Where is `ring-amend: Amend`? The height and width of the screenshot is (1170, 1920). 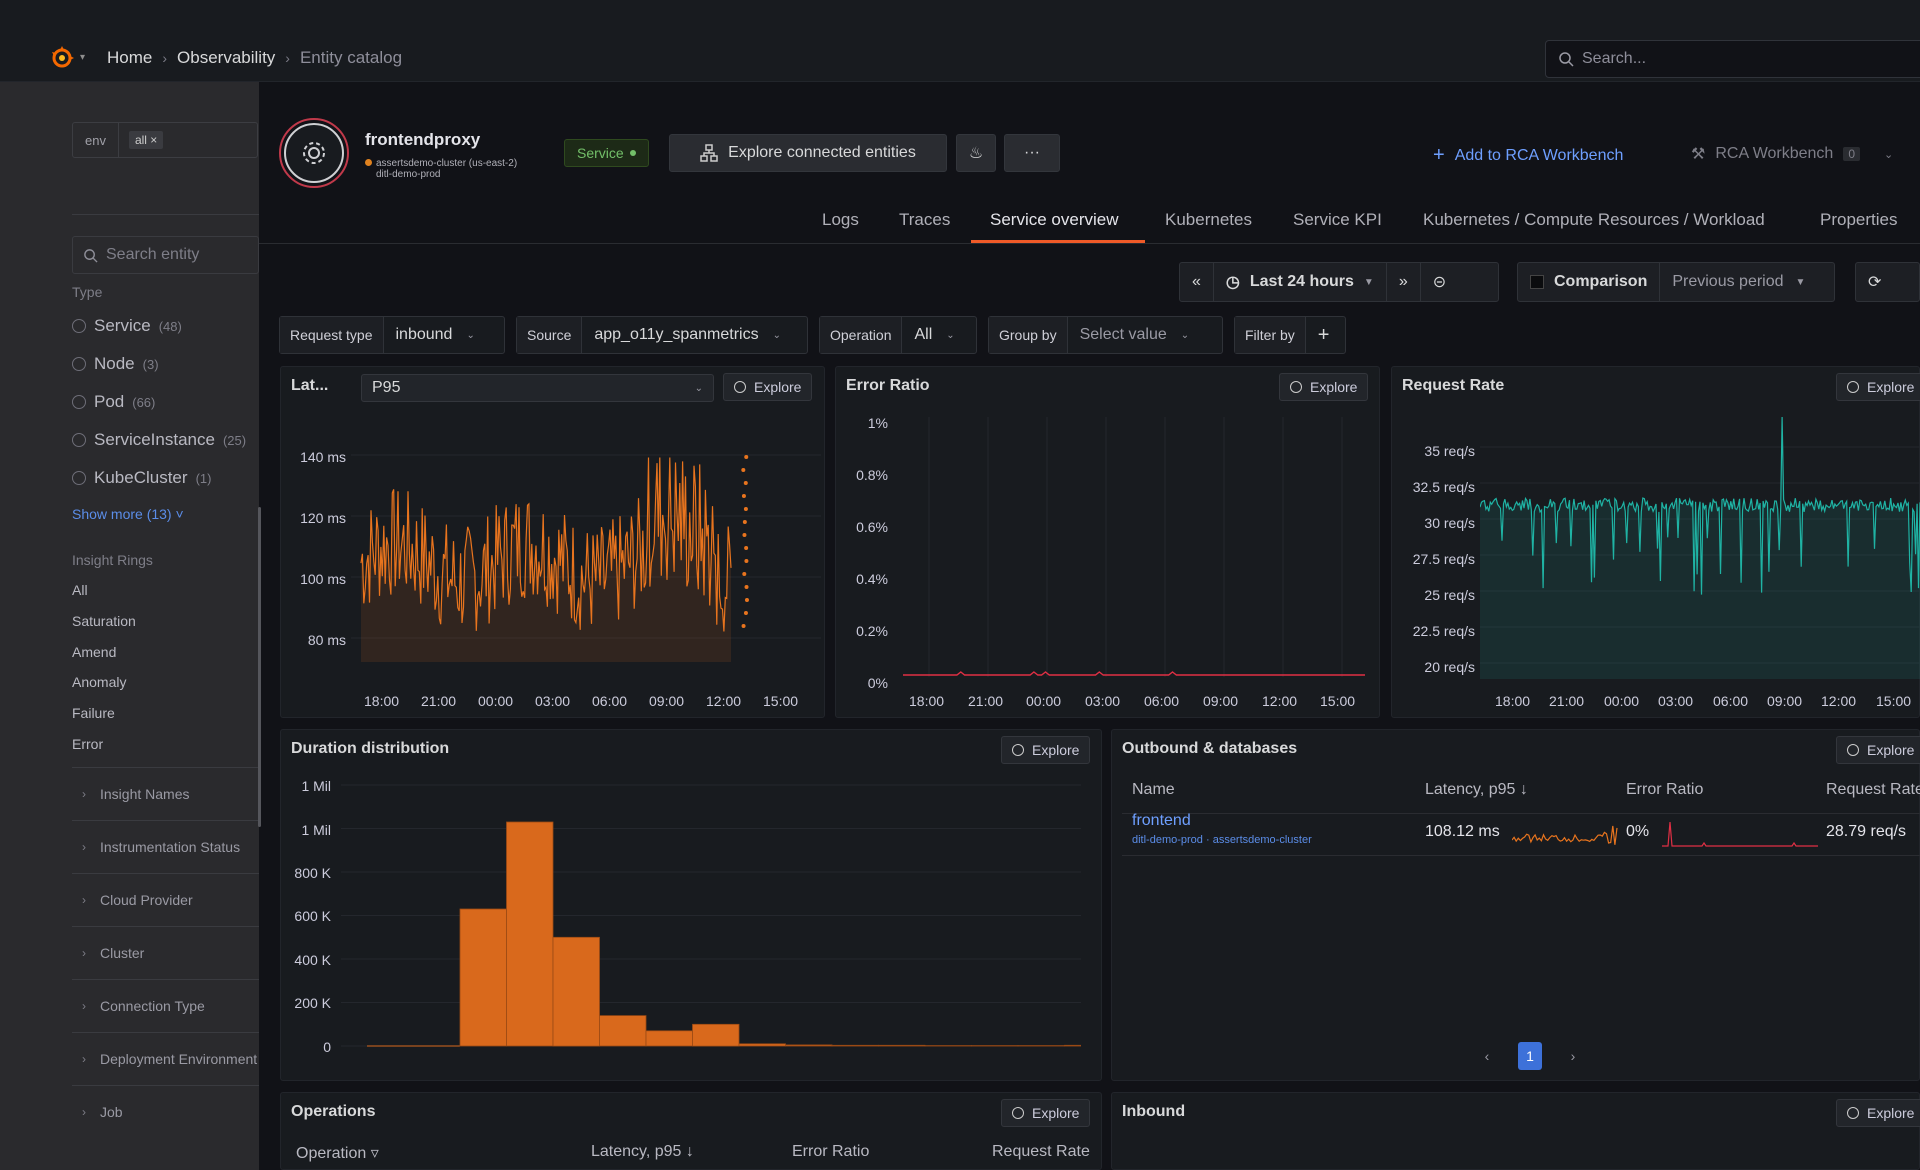 ring-amend: Amend is located at coordinates (94, 652).